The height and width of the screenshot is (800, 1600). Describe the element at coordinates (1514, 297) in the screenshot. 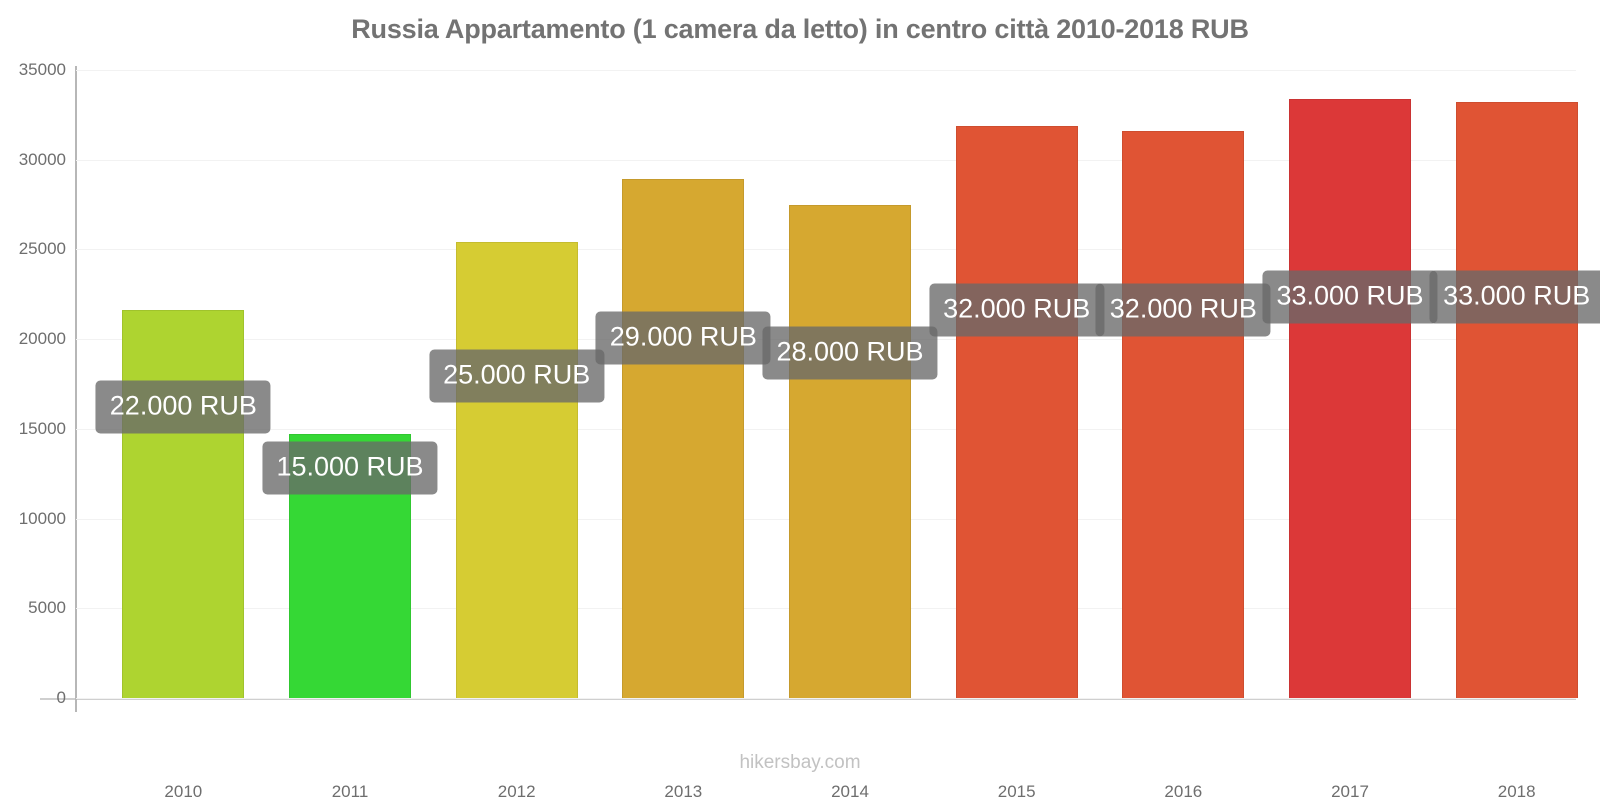

I see `value-label-2018: 33.000 RUB` at that location.